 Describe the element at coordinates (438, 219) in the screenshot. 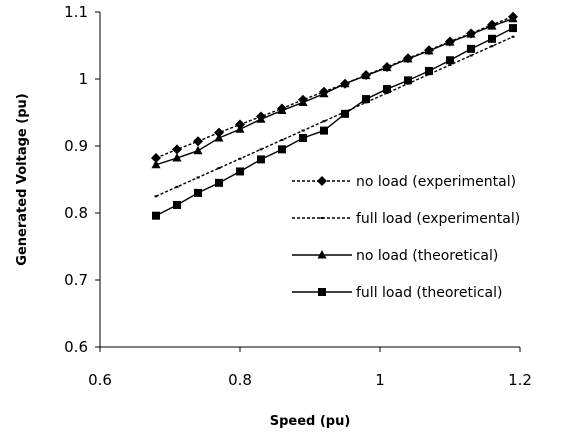

I see `legend-label: full load (experimental)` at that location.